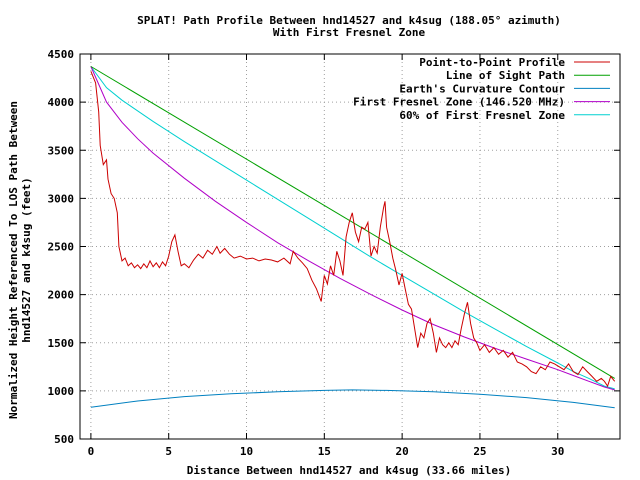 The height and width of the screenshot is (480, 640). Describe the element at coordinates (61, 343) in the screenshot. I see `y-tick-label: 1500` at that location.